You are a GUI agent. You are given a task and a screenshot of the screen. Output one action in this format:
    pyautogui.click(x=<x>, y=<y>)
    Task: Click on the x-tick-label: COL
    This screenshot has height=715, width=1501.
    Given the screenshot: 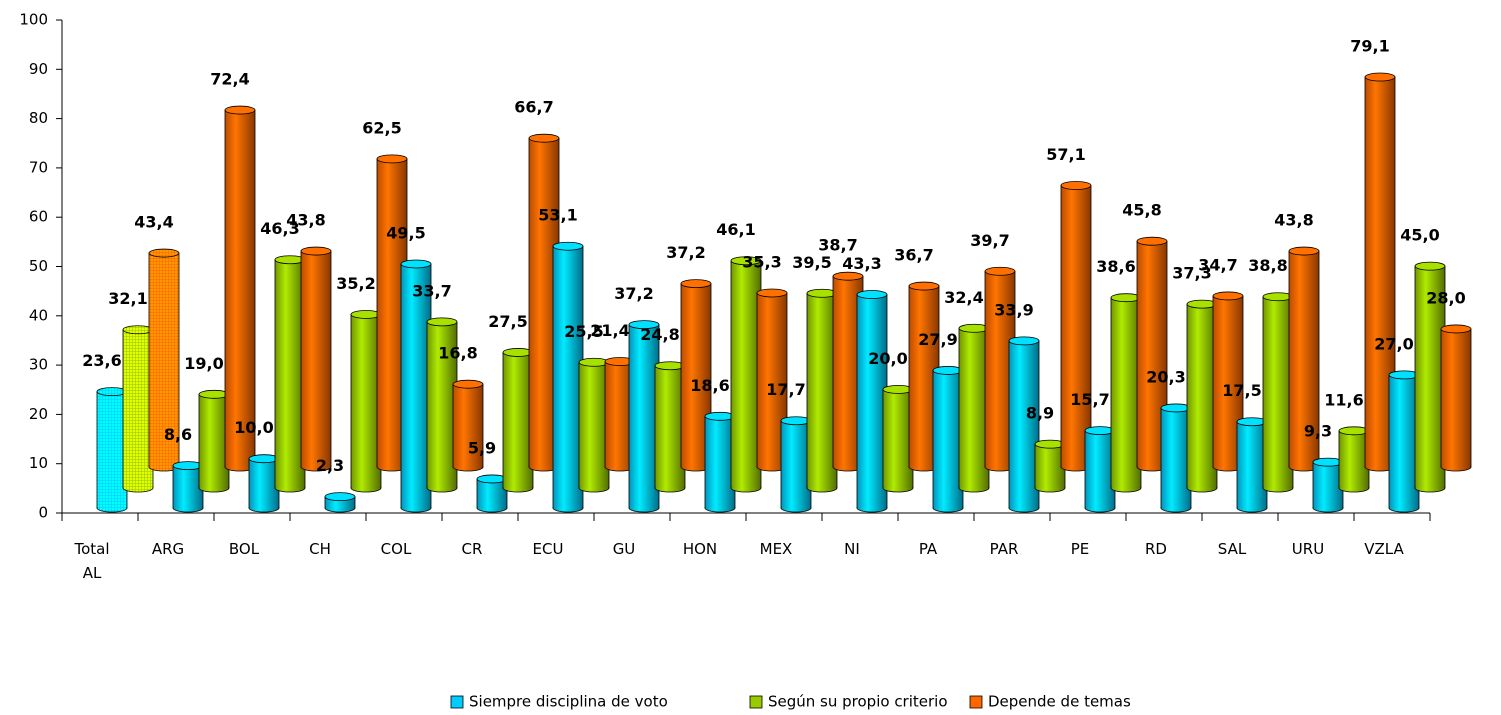 What is the action you would take?
    pyautogui.click(x=396, y=549)
    